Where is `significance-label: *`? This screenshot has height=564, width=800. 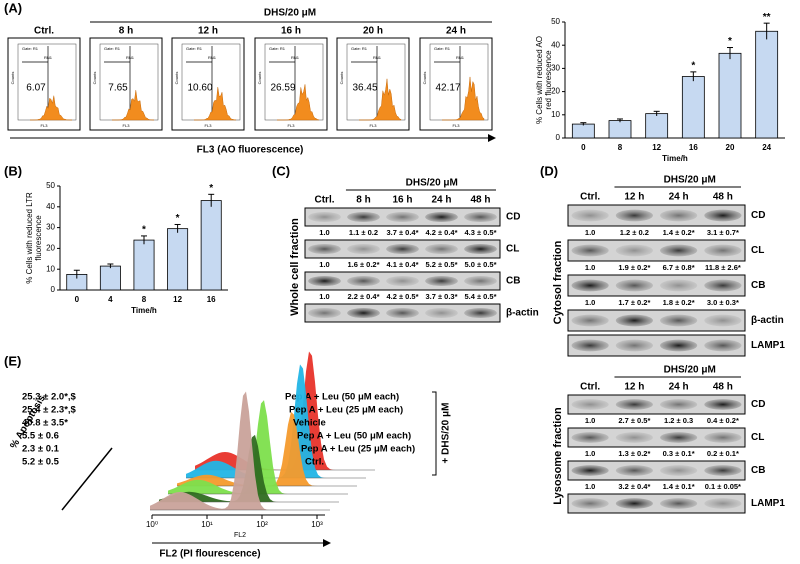 significance-label: * is located at coordinates (693, 66).